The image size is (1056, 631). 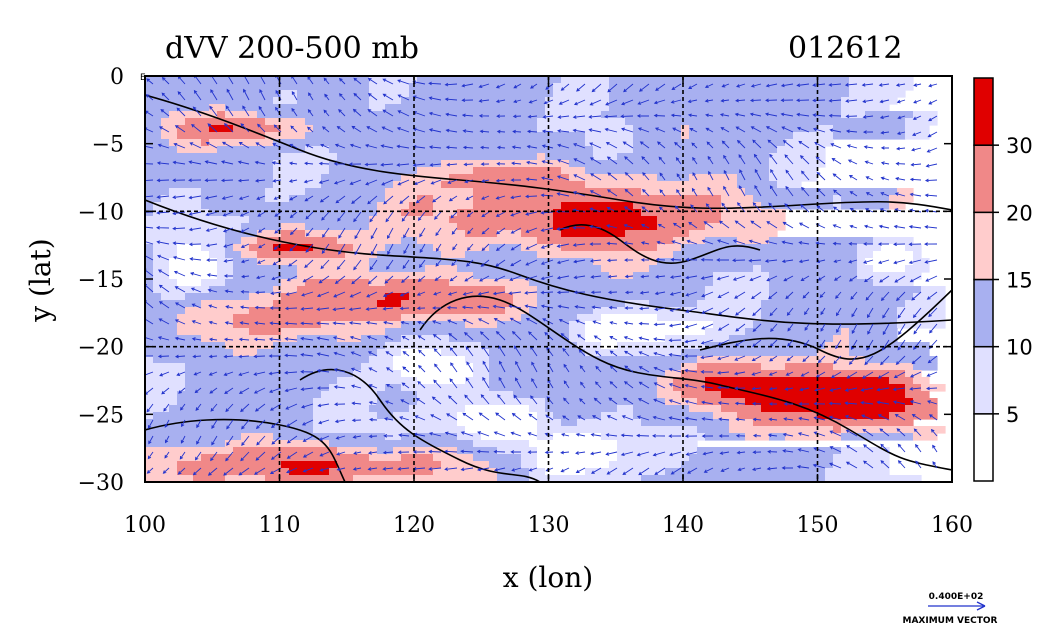 I want to click on x-tick-label: 140, so click(x=683, y=525).